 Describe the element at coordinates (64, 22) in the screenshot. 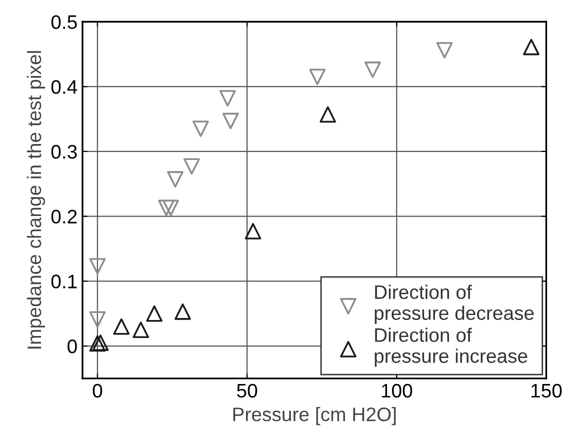

I see `y-tick-label: 0.5` at that location.